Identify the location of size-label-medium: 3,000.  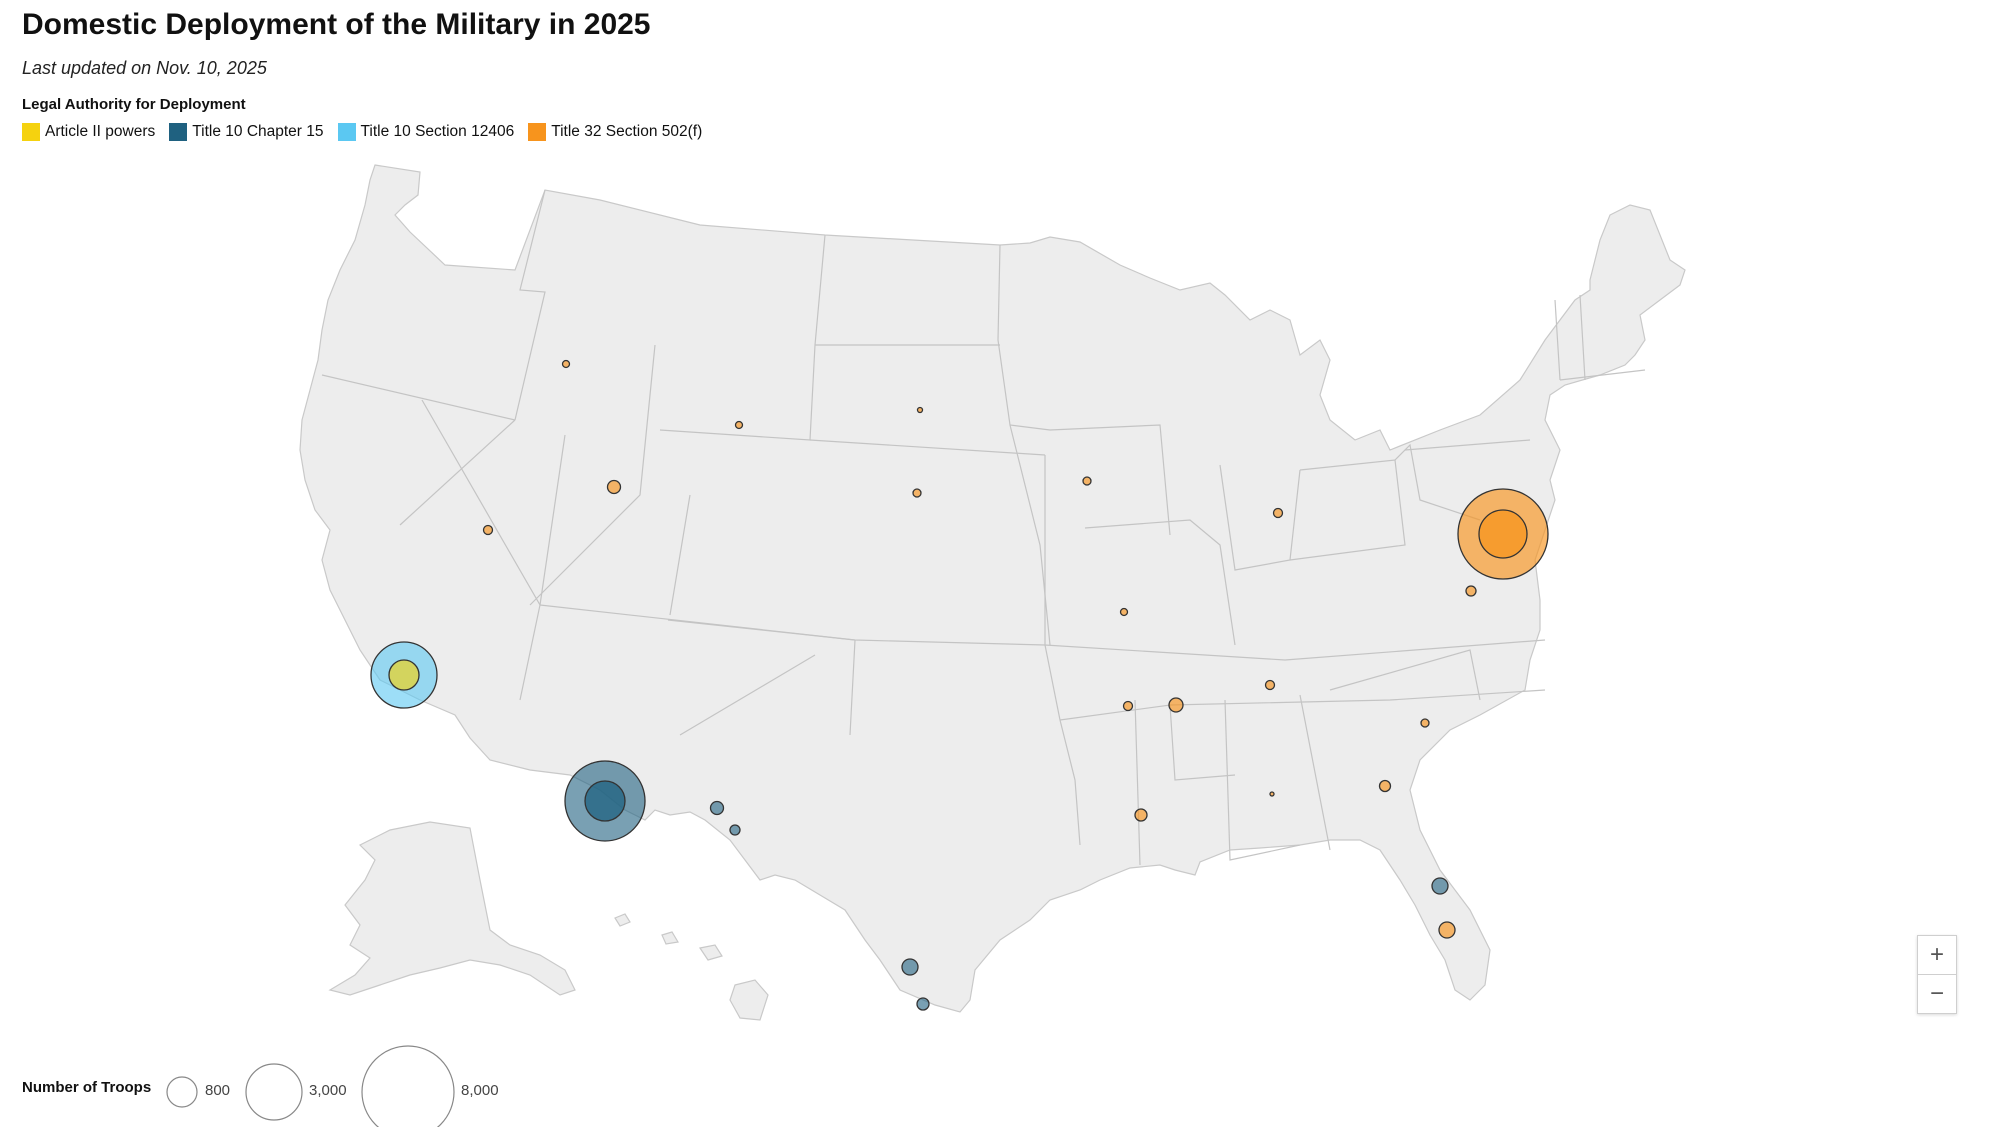
(328, 1090).